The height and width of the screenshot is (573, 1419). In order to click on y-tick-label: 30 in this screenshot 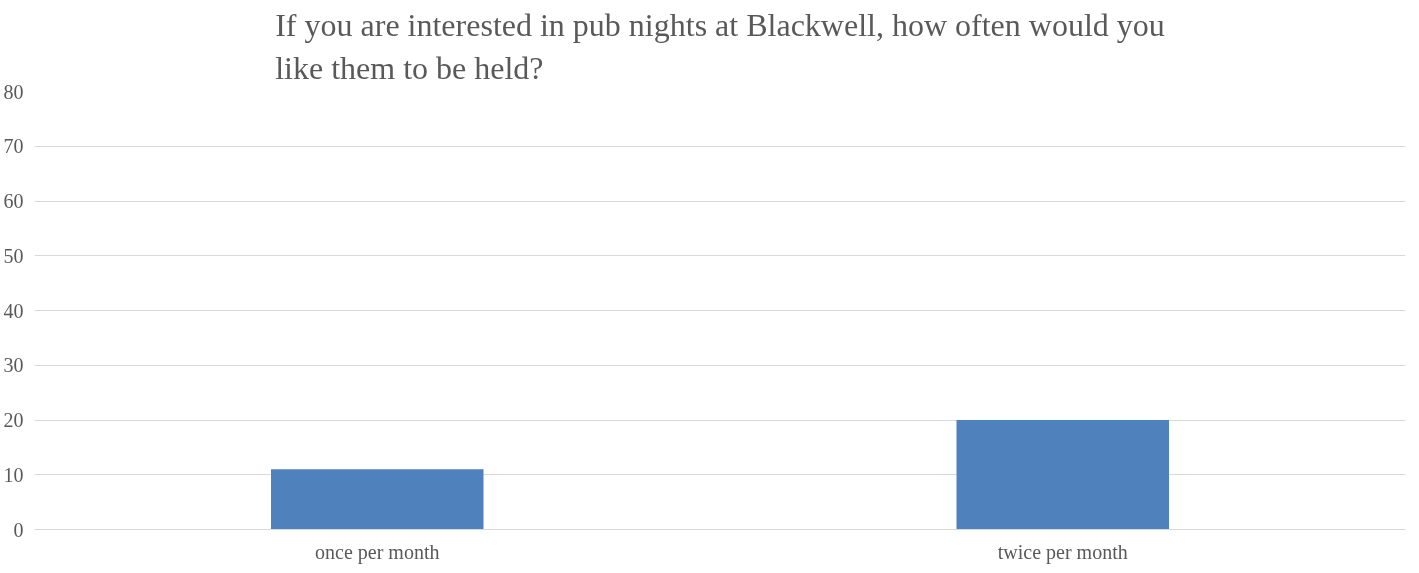, I will do `click(13, 365)`.